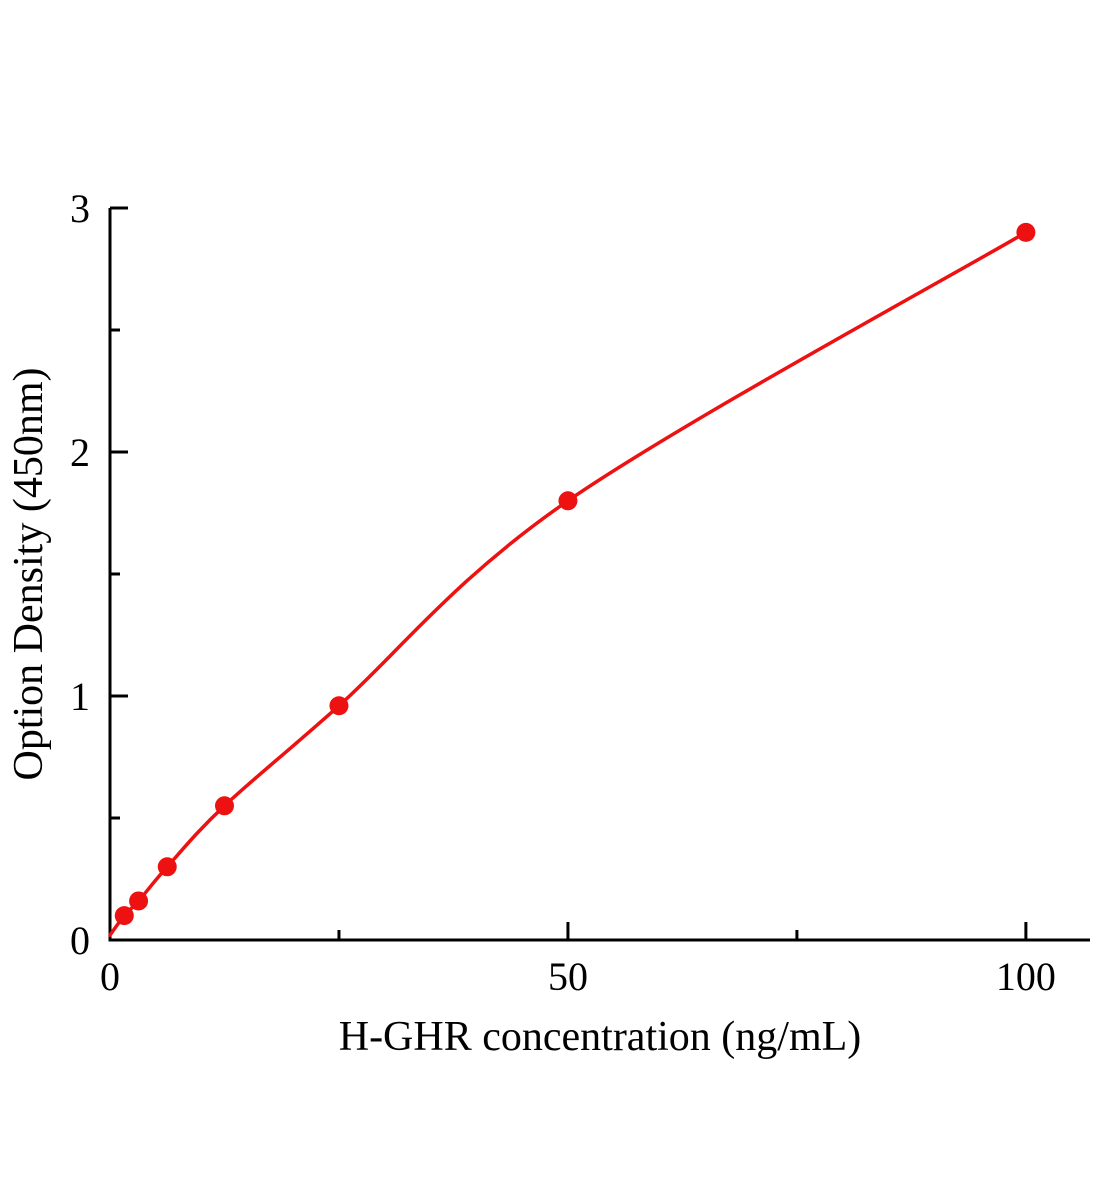 The width and height of the screenshot is (1104, 1200). What do you see at coordinates (80, 696) in the screenshot?
I see `y-tick-label: 1` at bounding box center [80, 696].